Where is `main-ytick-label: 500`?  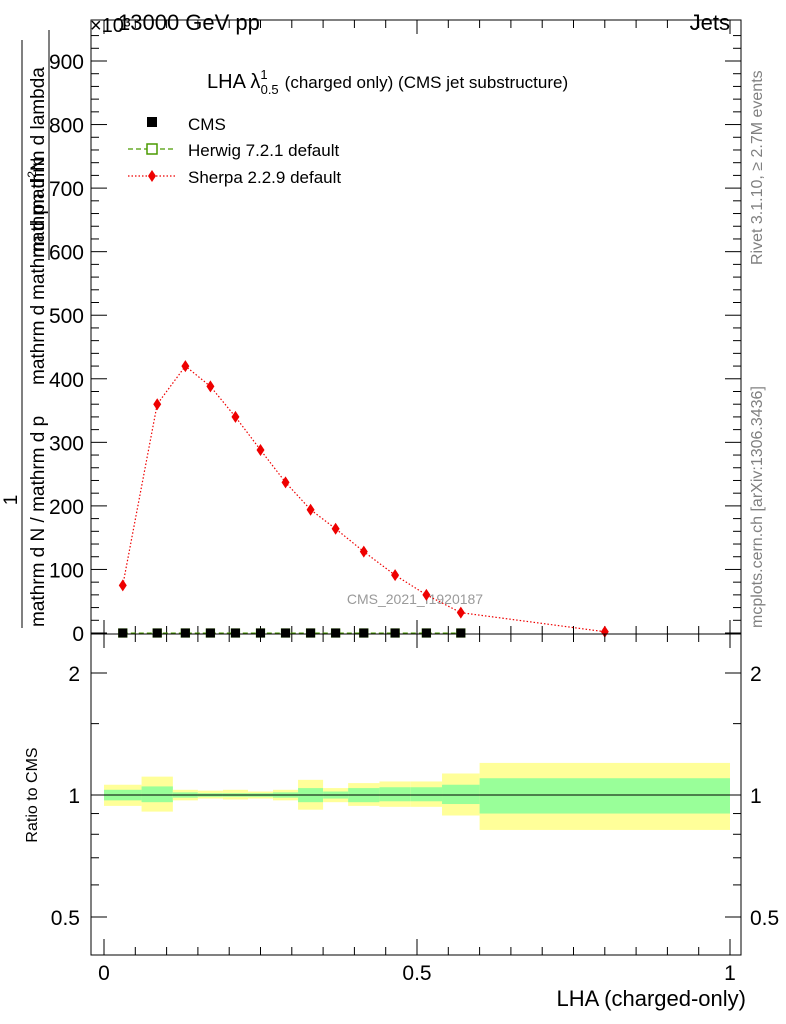 main-ytick-label: 500 is located at coordinates (66, 316).